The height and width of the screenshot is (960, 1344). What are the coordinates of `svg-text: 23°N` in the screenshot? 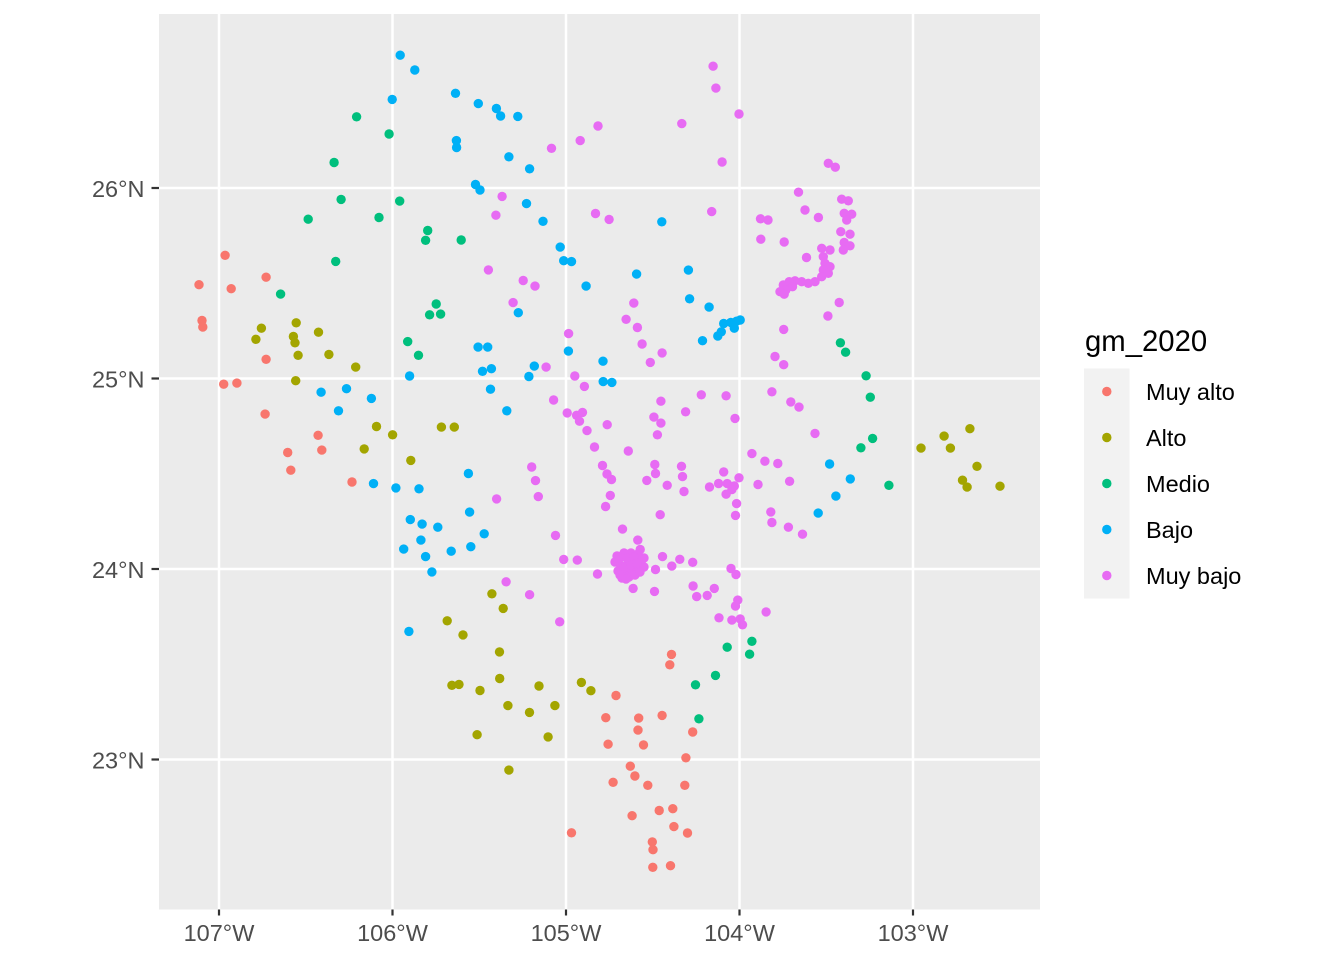 It's located at (118, 761).